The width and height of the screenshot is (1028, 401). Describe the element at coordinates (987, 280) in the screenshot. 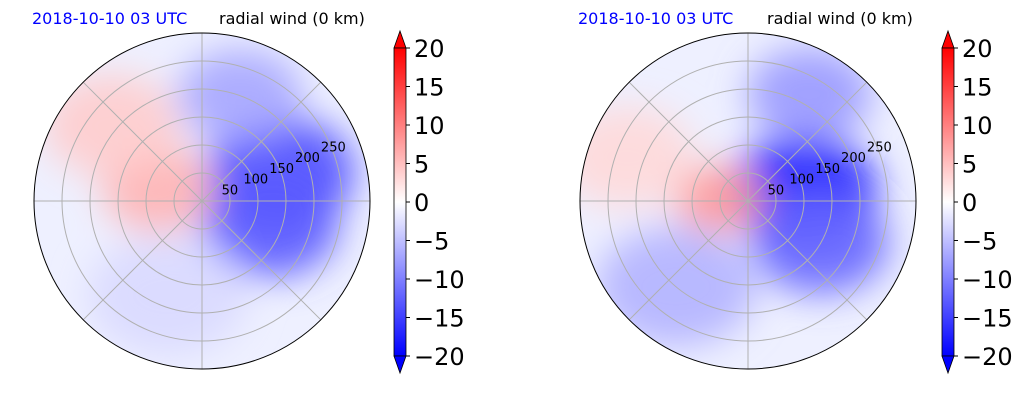

I see `colorbar-tick-label-right-6: −10` at that location.